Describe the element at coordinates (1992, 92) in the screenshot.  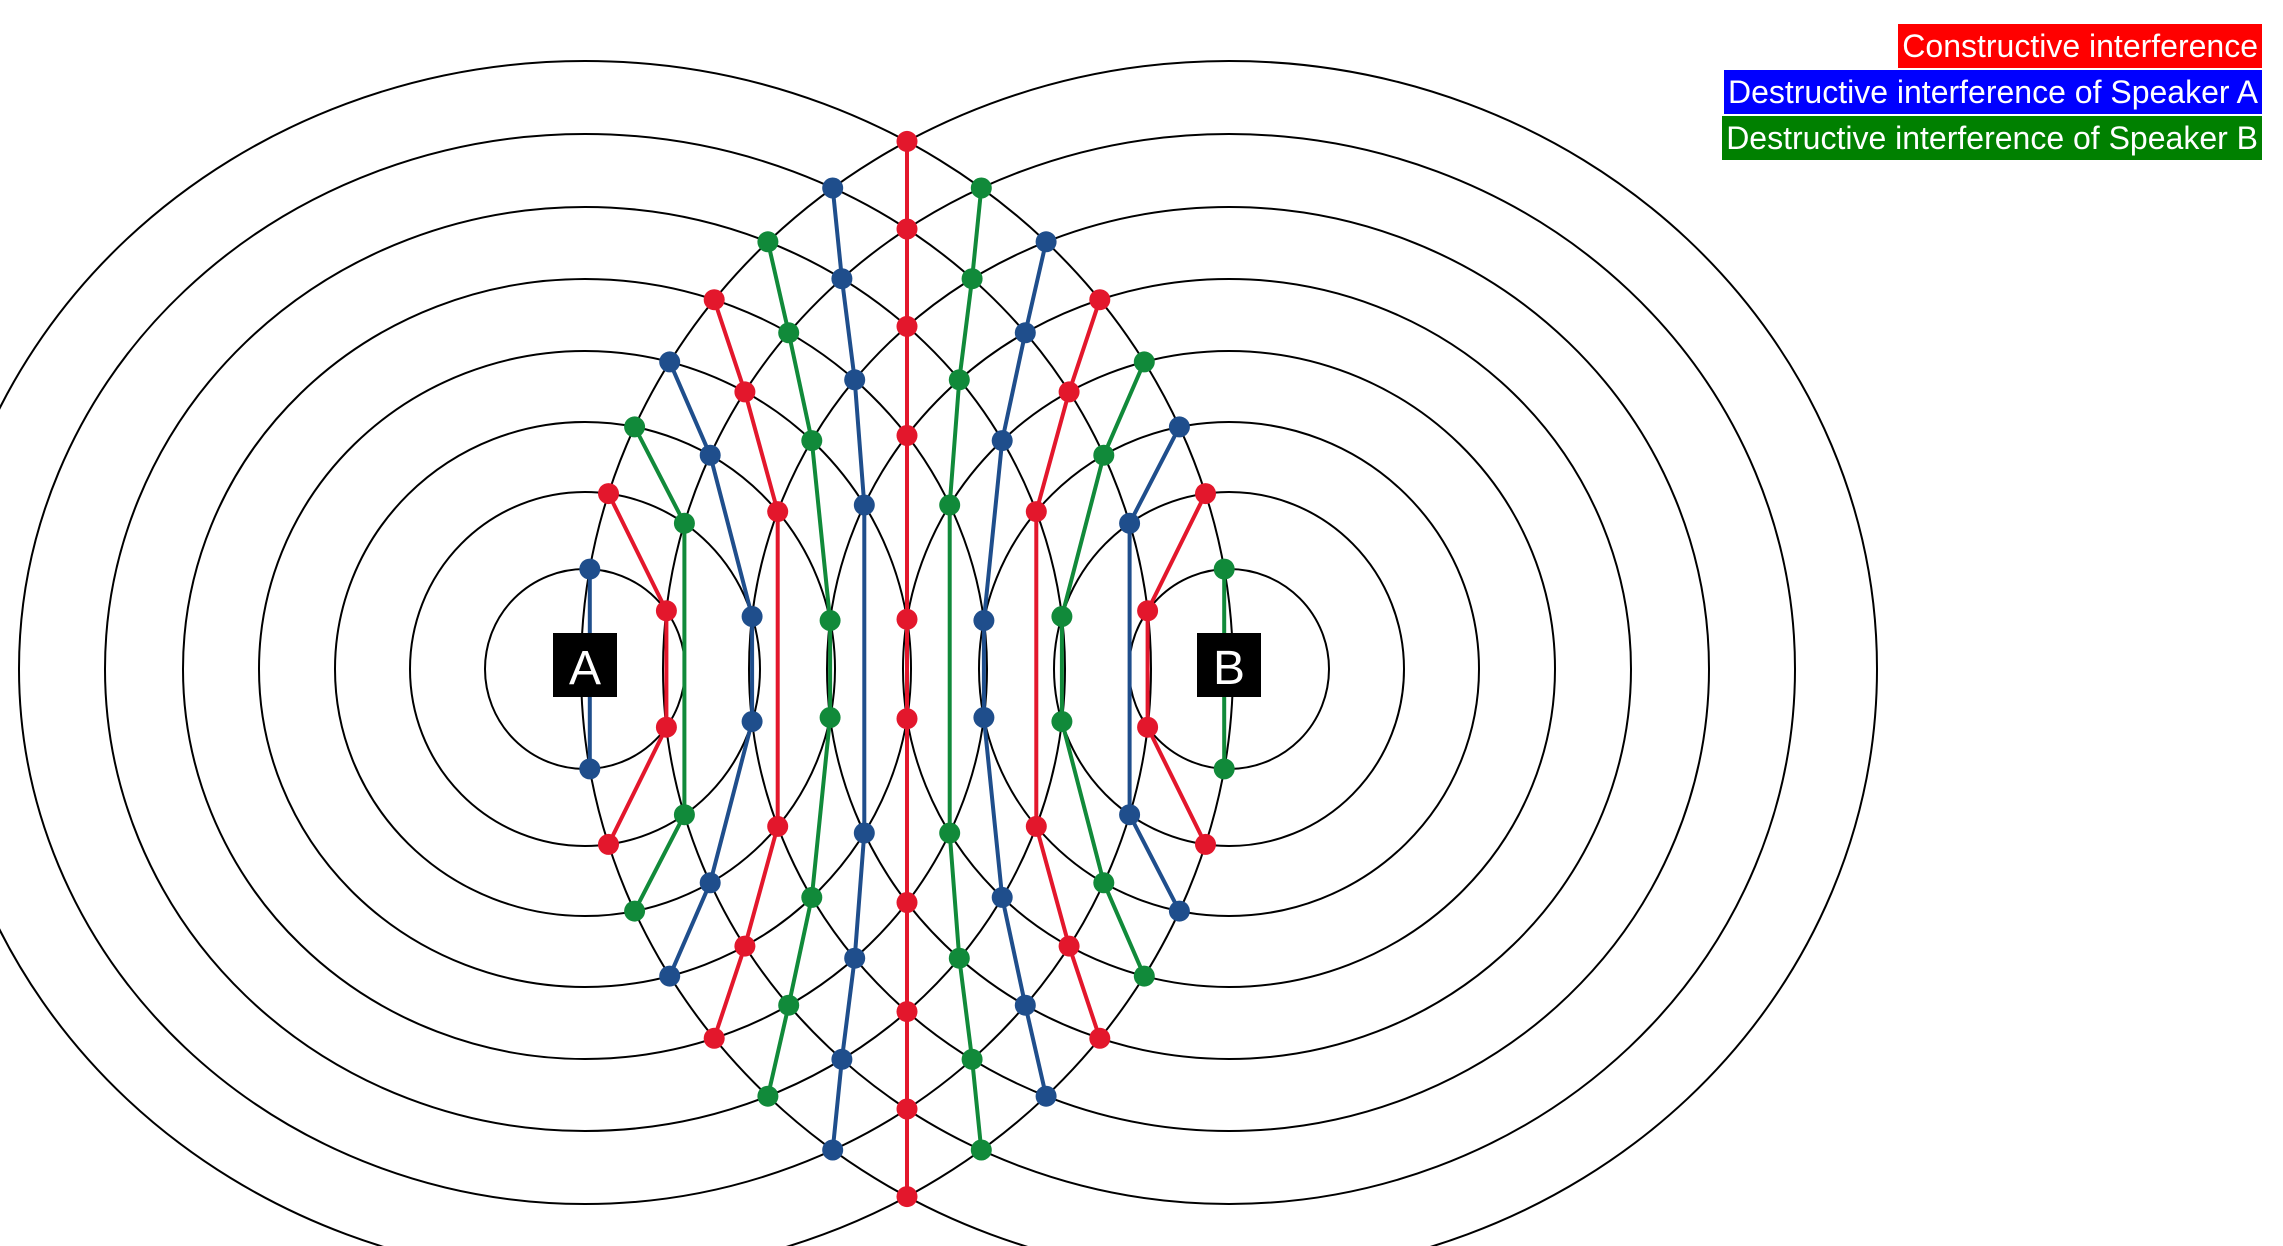
I see `legend-label-destructive-a: Destructive interference of Speaker A` at that location.